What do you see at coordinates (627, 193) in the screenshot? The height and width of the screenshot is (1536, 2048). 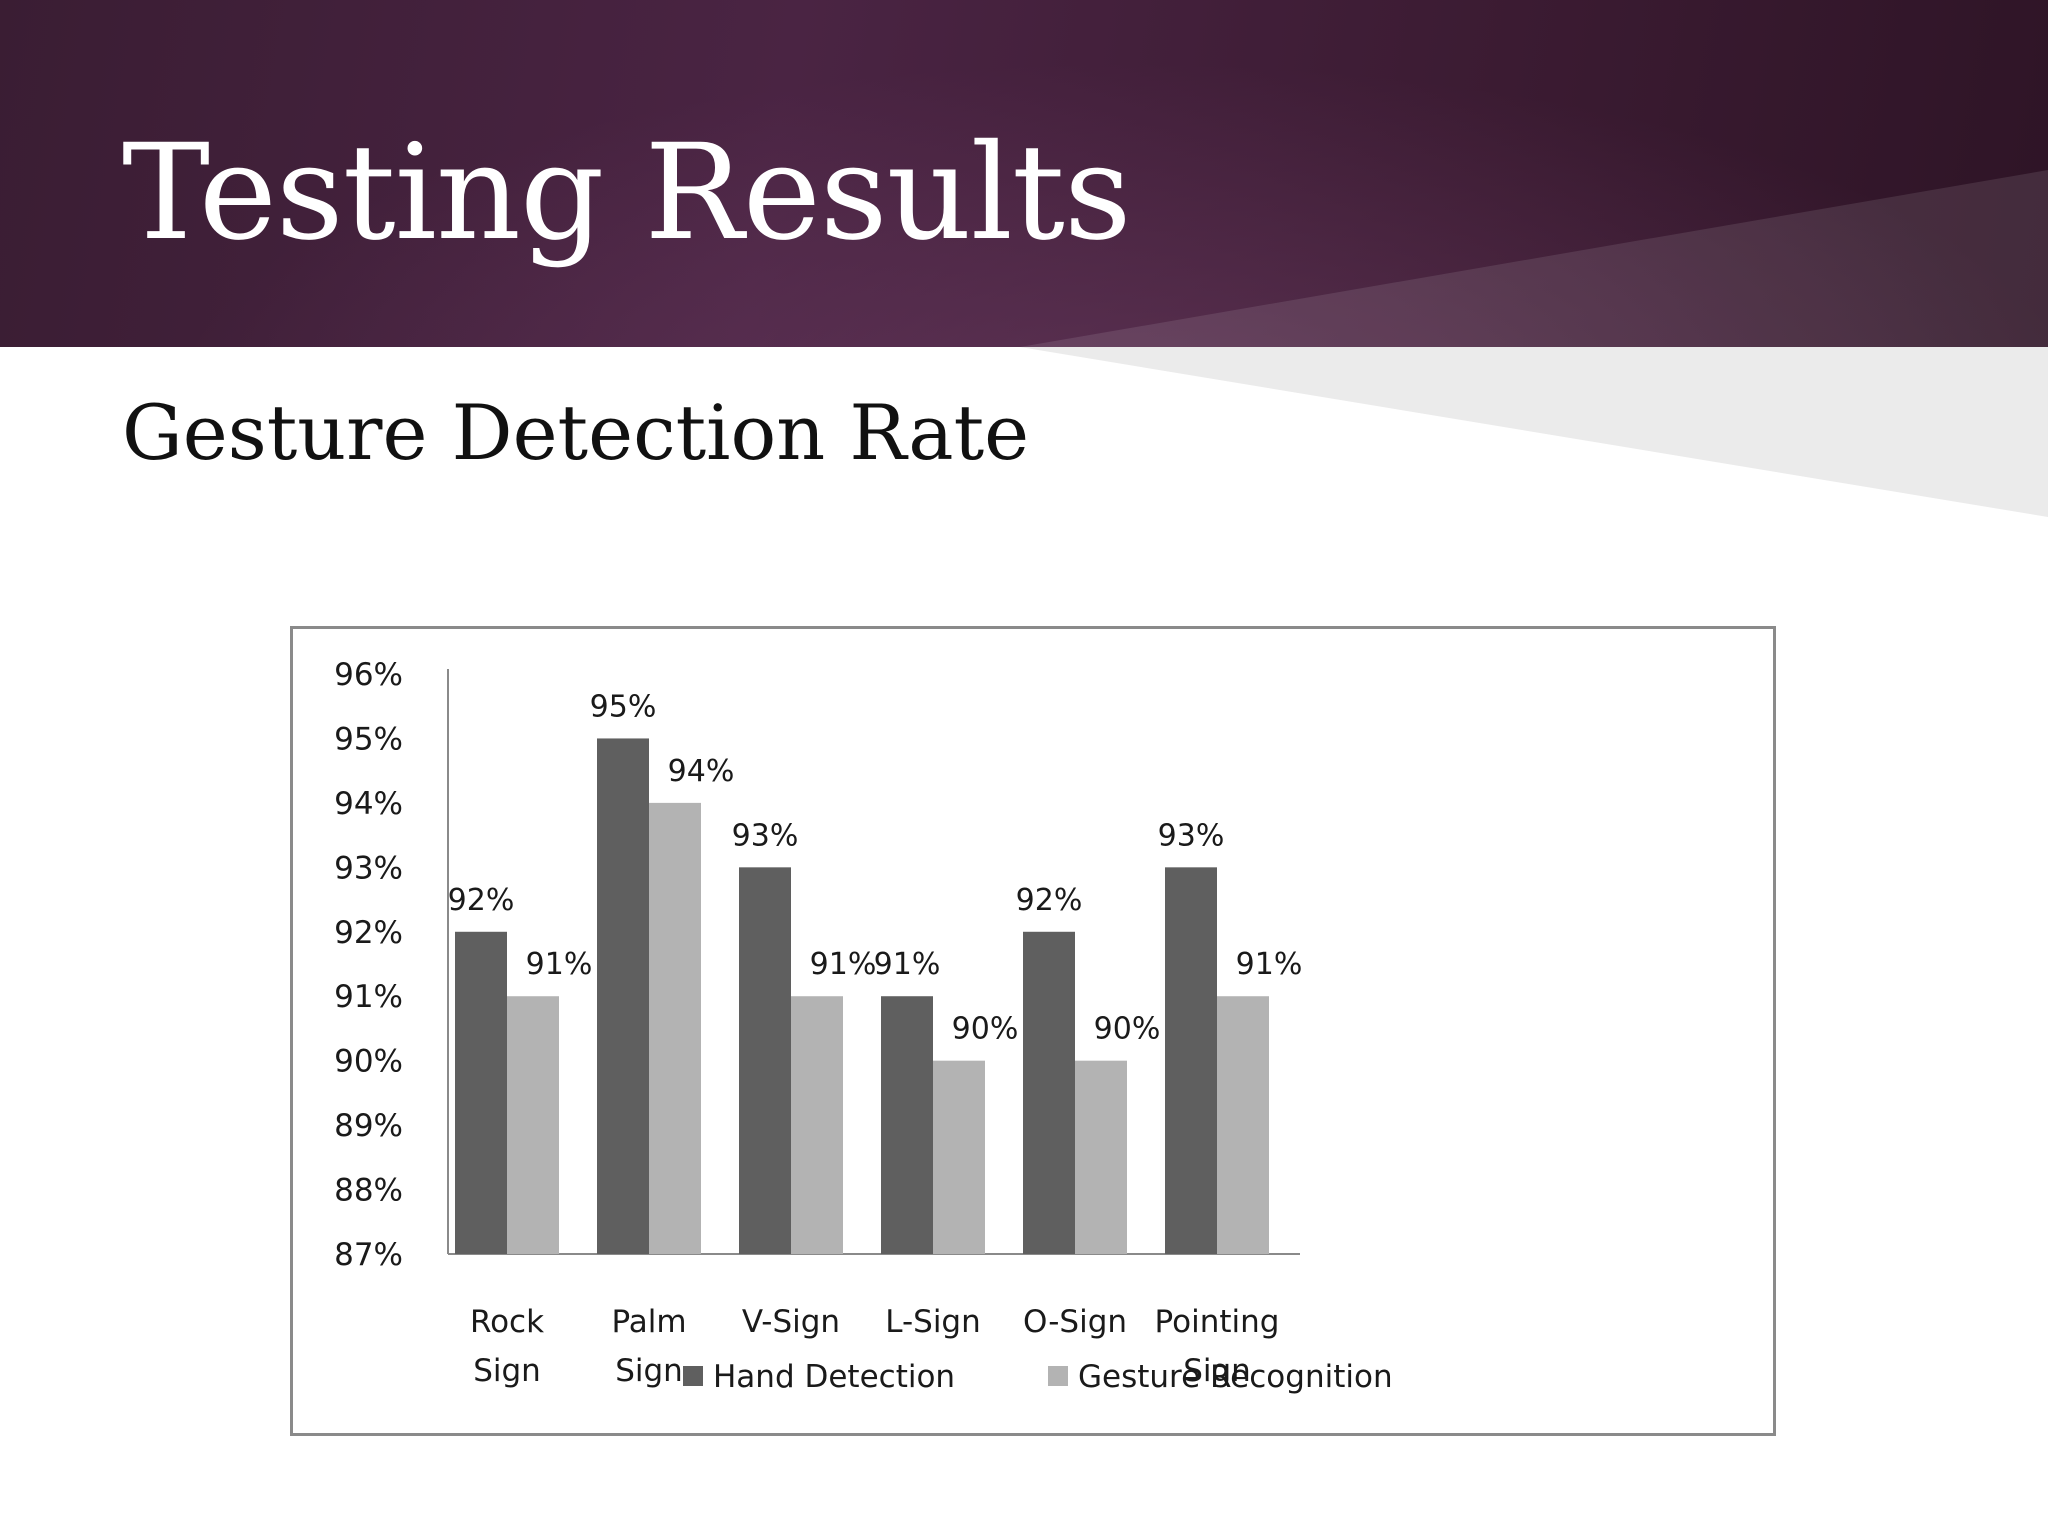 I see `slide-title: Testing Results` at bounding box center [627, 193].